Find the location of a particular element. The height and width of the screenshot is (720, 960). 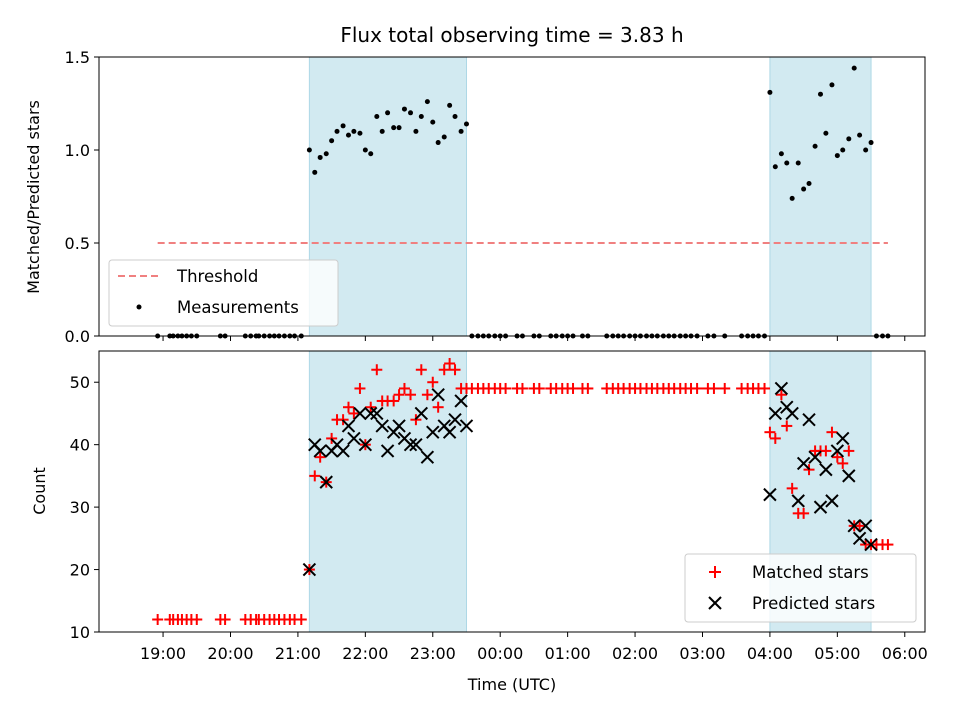

shaded-span is located at coordinates (387, 491).